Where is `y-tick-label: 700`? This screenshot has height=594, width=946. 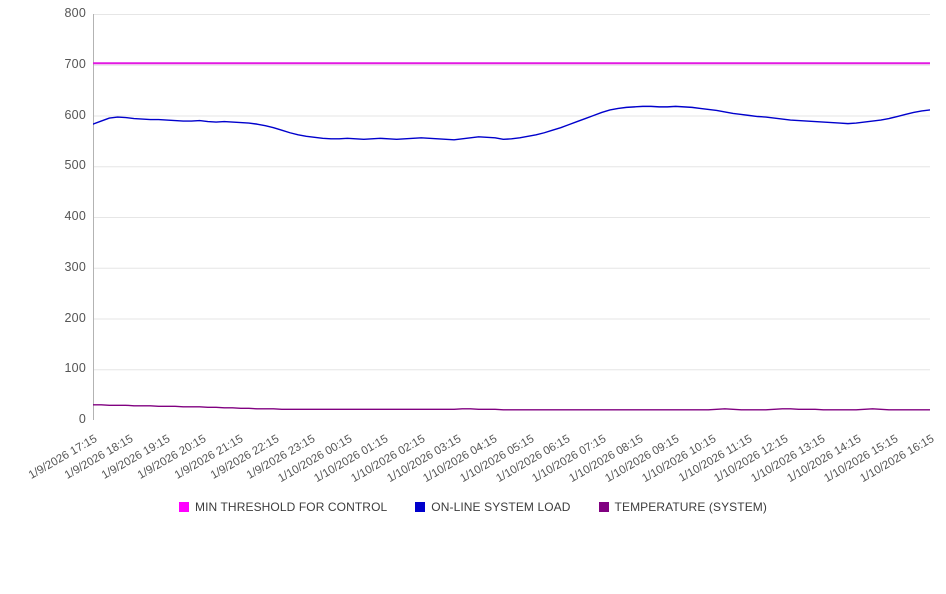
y-tick-label: 700 is located at coordinates (75, 63).